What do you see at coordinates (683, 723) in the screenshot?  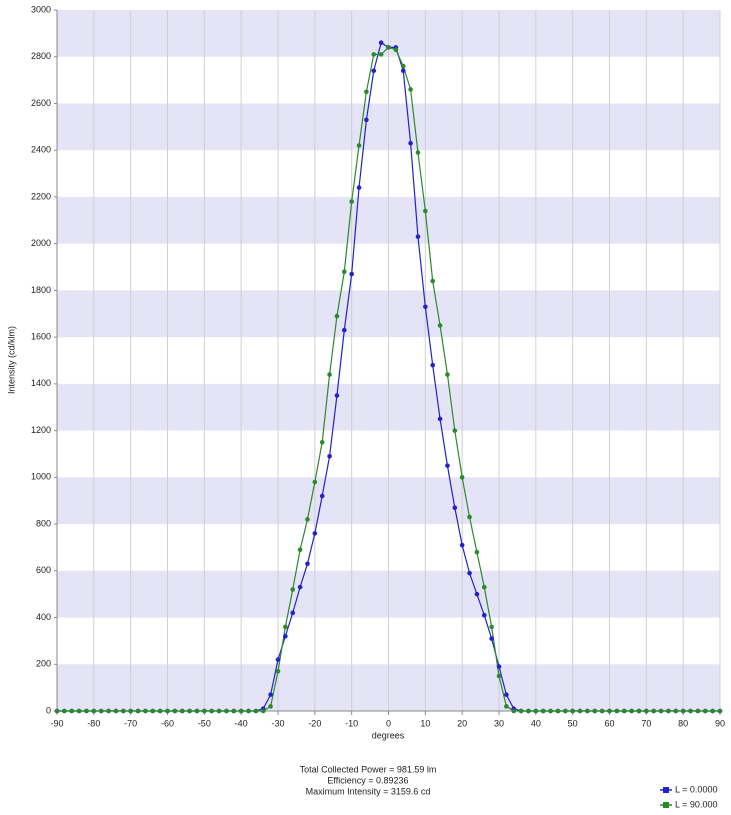 I see `x-tick-label: 80` at bounding box center [683, 723].